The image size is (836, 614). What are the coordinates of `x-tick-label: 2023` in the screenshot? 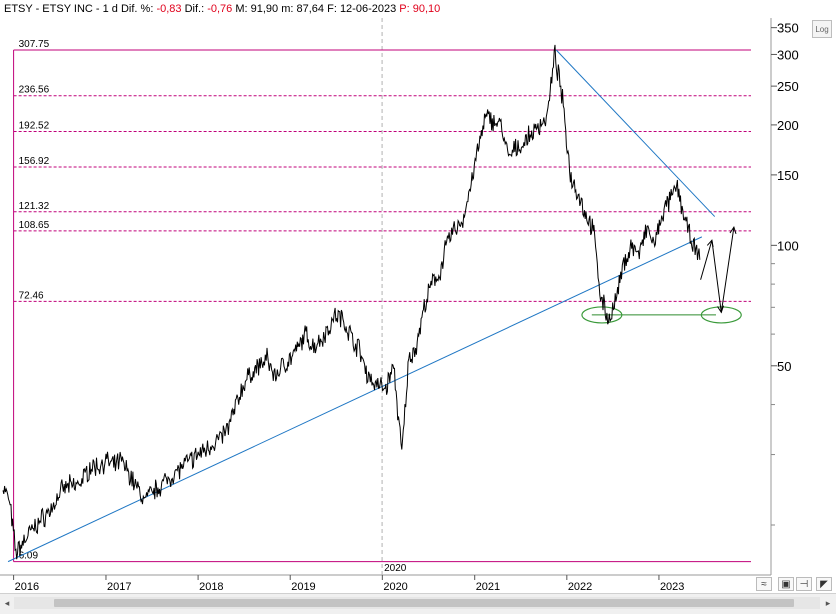 It's located at (672, 587).